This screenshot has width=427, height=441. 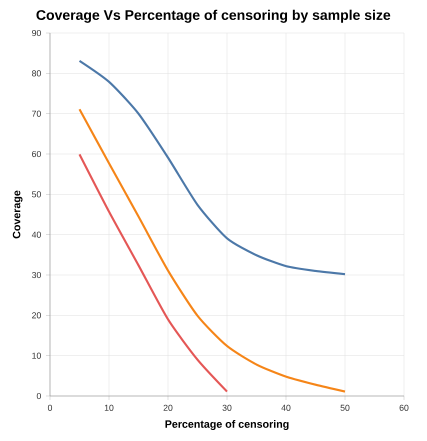 I want to click on y-tick-label: 60, so click(x=36, y=154).